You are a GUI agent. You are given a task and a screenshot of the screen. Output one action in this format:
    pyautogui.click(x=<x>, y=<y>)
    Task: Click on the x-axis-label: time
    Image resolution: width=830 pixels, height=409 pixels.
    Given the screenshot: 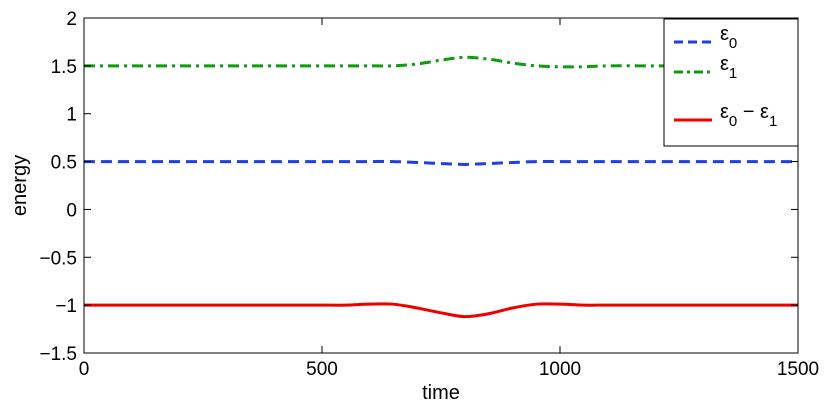 What is the action you would take?
    pyautogui.click(x=441, y=393)
    